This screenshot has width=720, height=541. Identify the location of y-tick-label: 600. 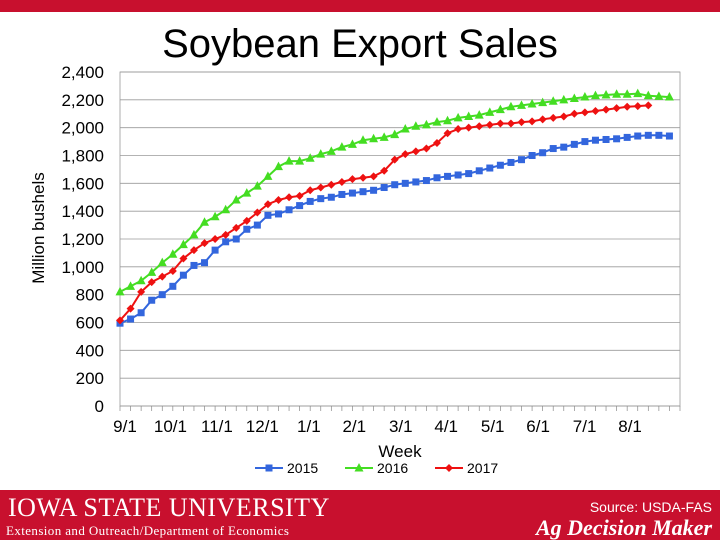
(90, 323).